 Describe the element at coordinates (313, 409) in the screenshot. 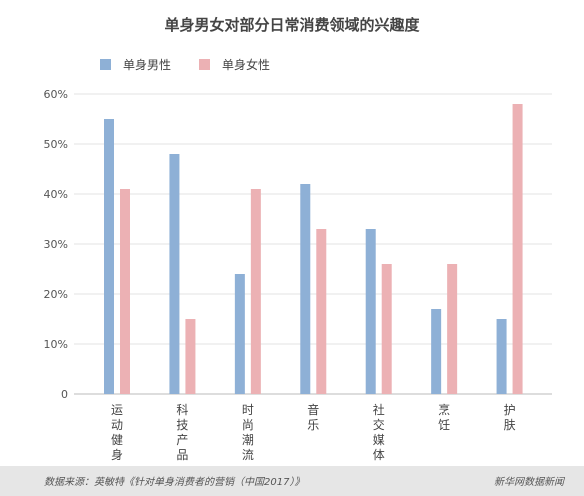

I see `x-tick-label: 音` at that location.